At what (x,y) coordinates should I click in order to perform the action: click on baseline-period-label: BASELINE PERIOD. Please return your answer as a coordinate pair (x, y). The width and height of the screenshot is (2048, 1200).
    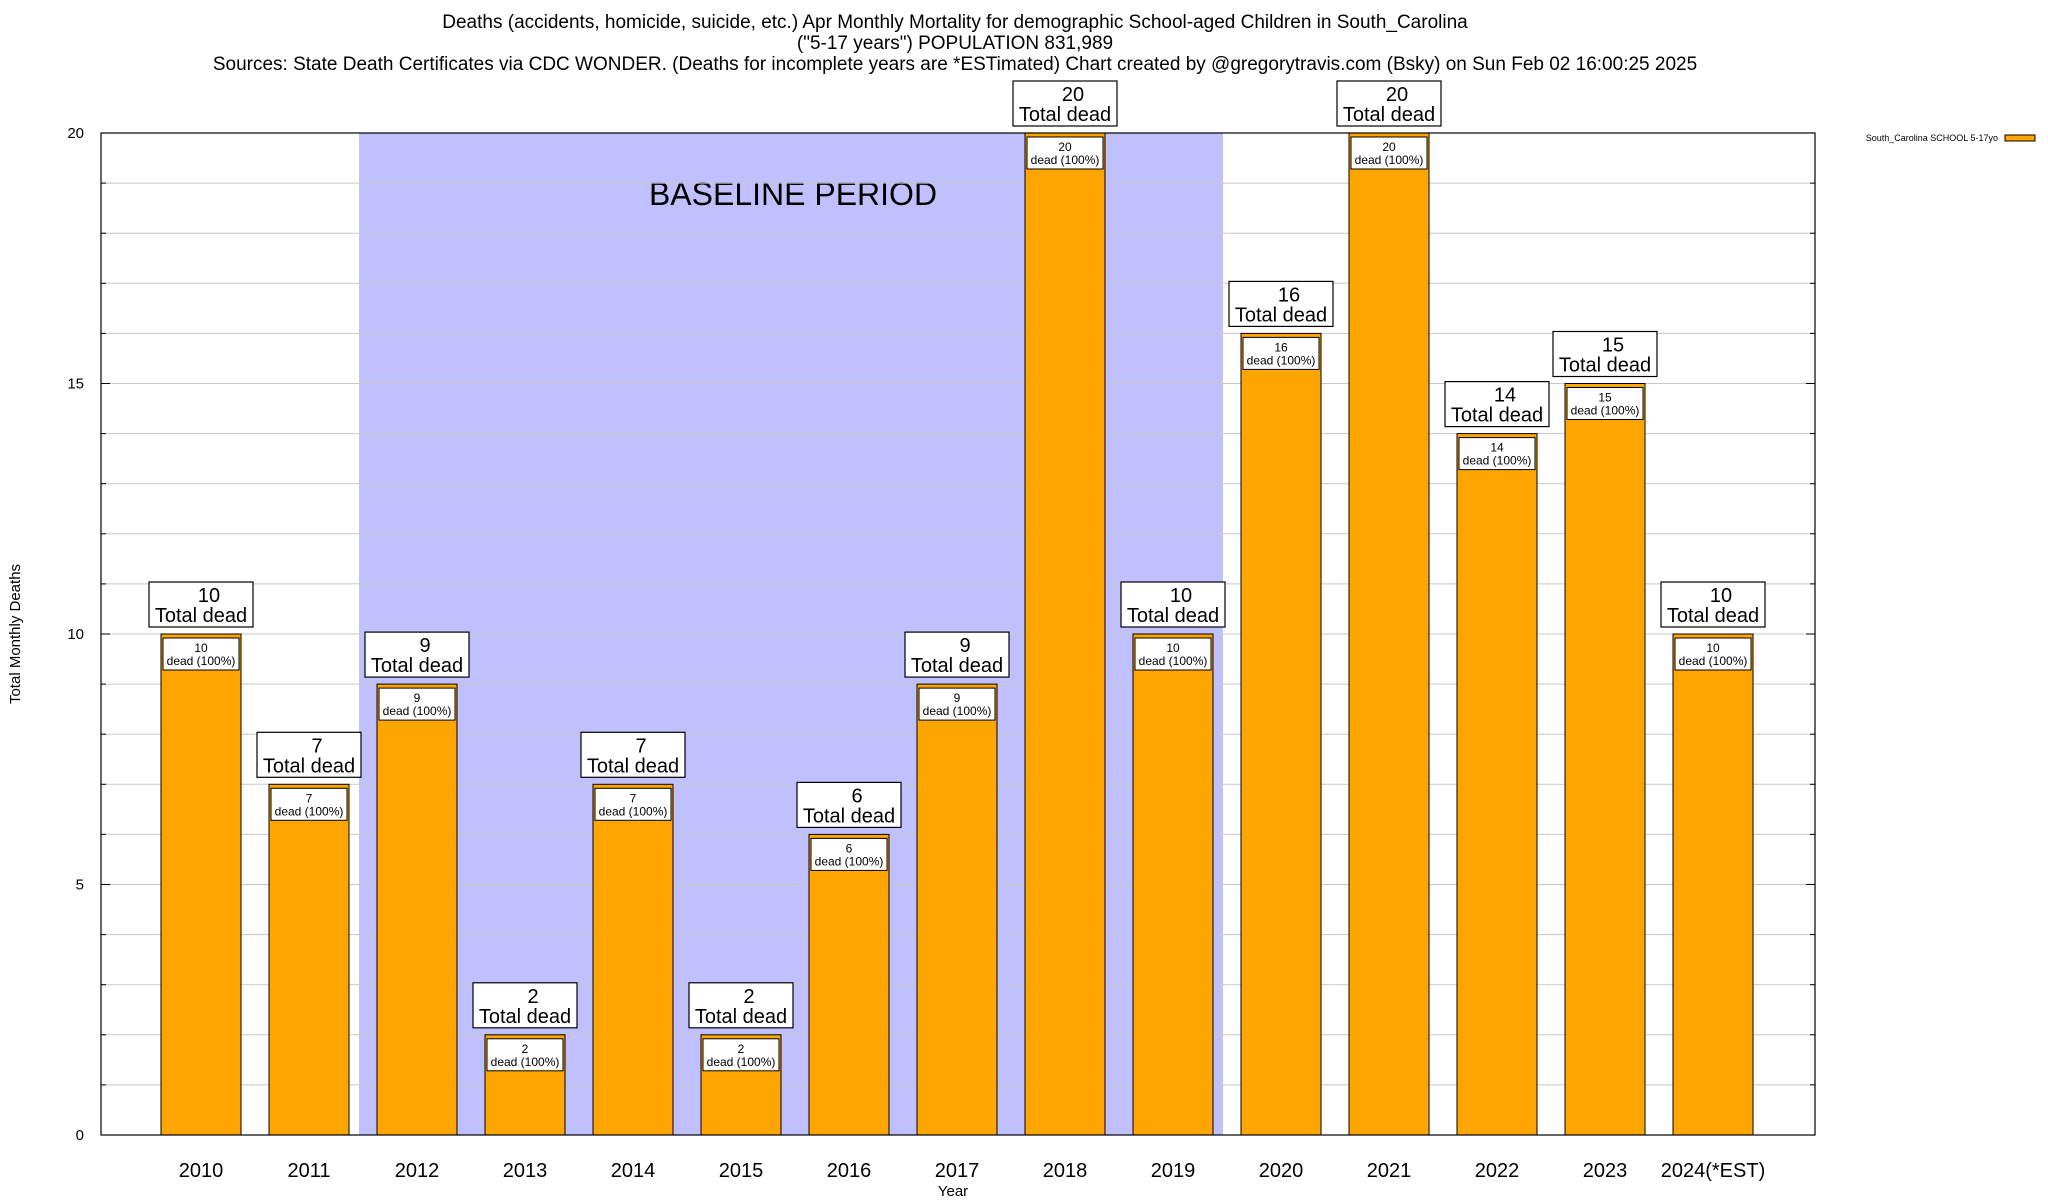
    Looking at the image, I should click on (793, 194).